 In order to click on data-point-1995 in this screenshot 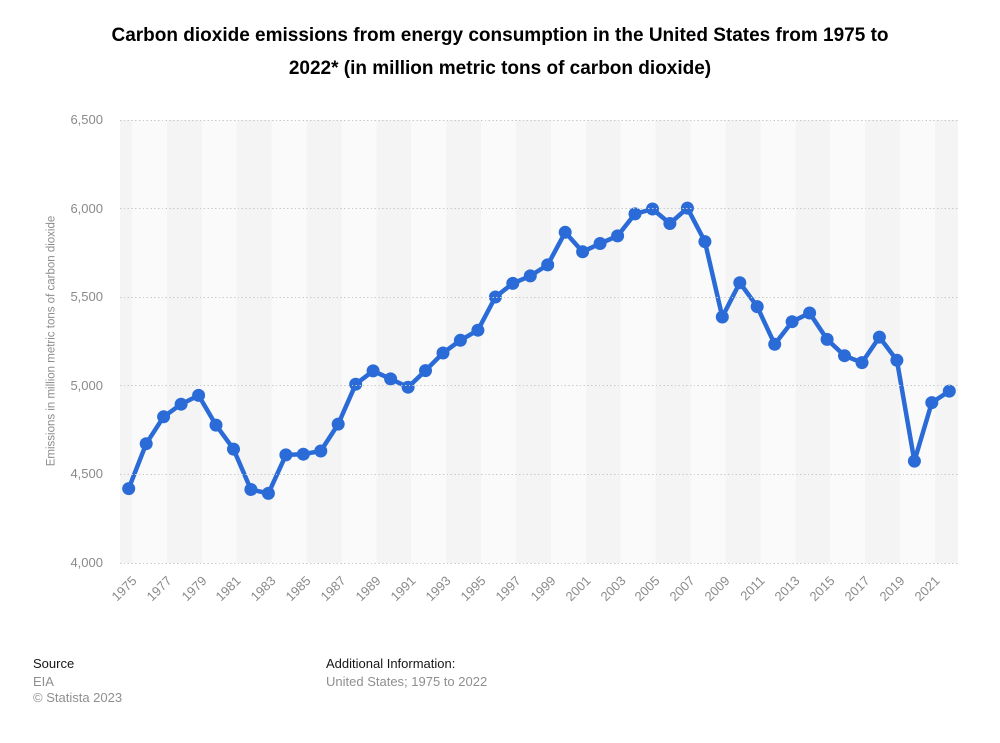, I will do `click(478, 330)`.